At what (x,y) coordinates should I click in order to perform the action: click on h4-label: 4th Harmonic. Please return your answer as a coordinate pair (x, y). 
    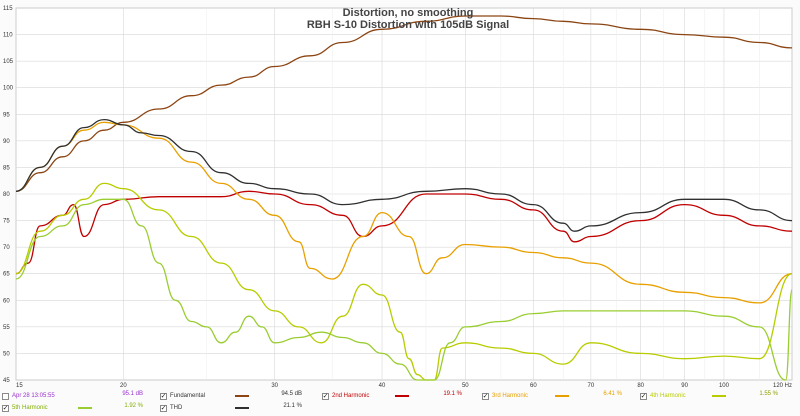
    Looking at the image, I should click on (668, 396).